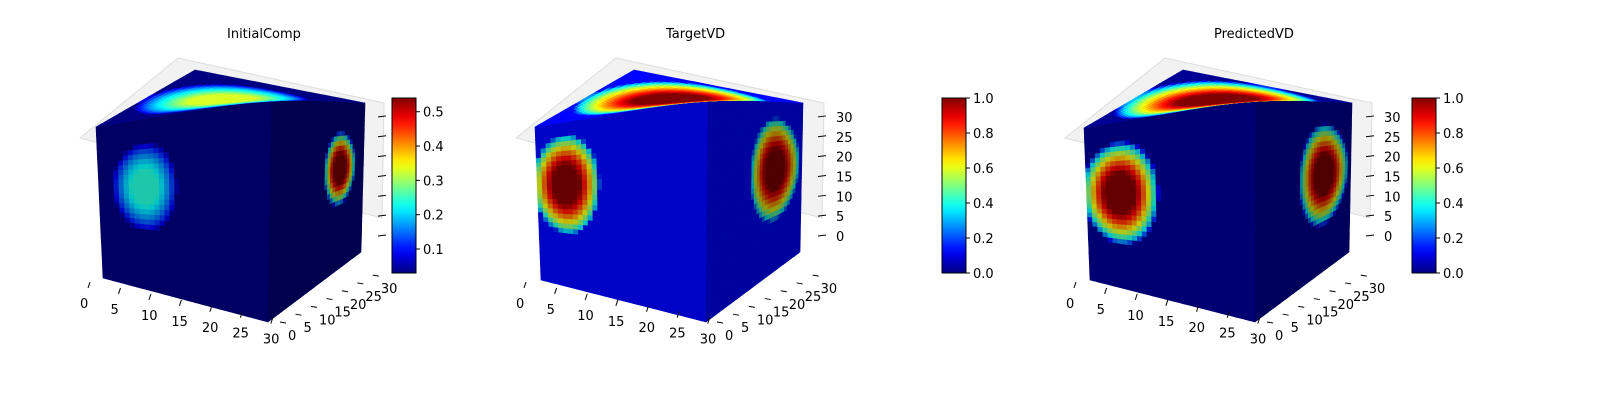 The height and width of the screenshot is (400, 1600). I want to click on cube-face-front, so click(184, 210).